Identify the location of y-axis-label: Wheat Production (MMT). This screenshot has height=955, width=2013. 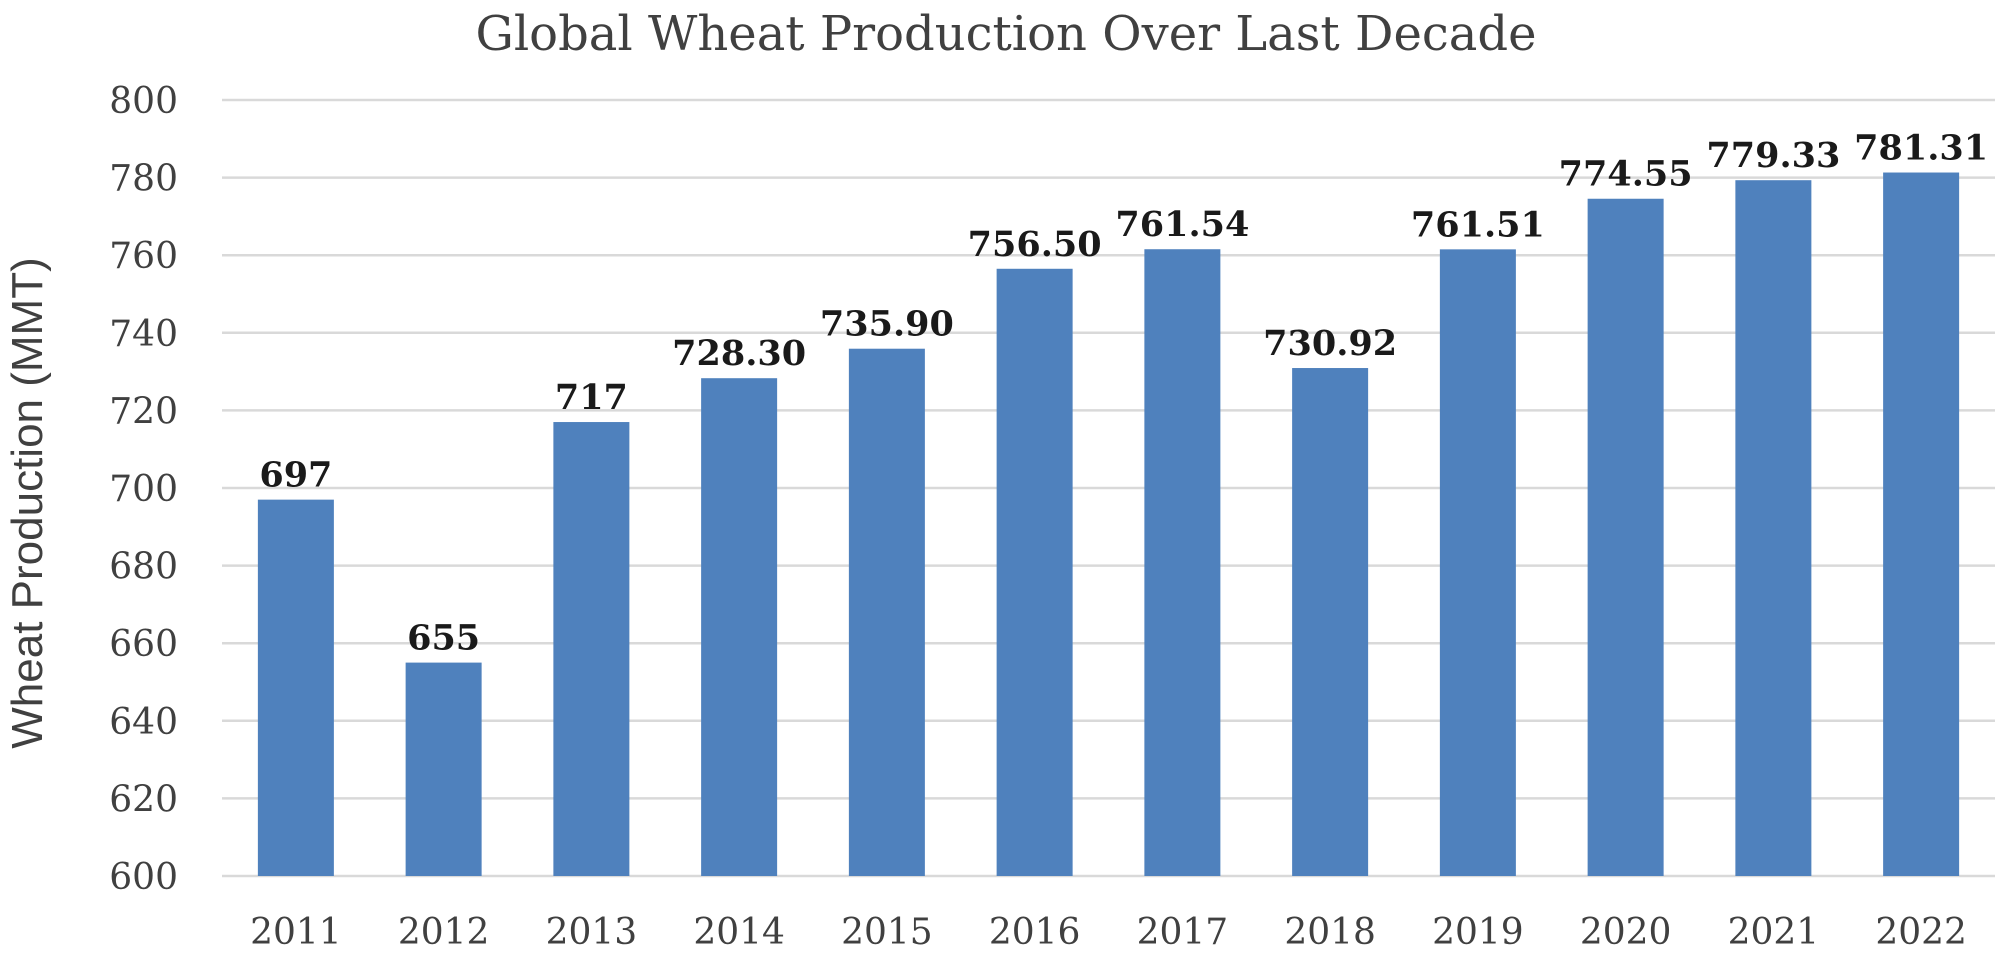
(27, 502).